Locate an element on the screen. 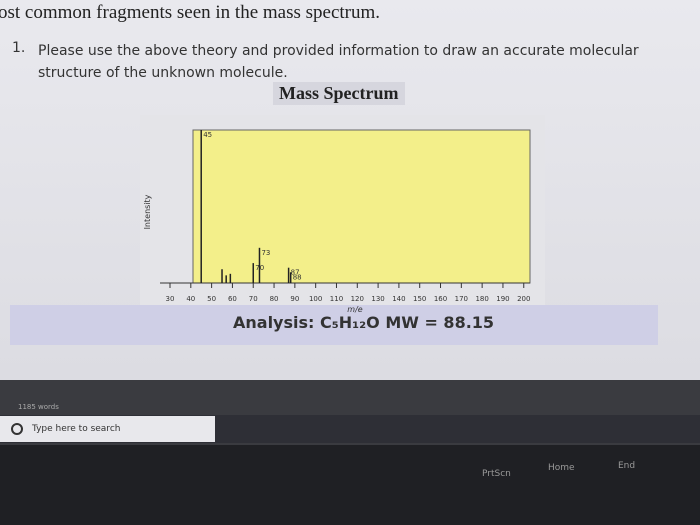 This screenshot has width=700, height=525. peak-label: 73 is located at coordinates (265, 253).